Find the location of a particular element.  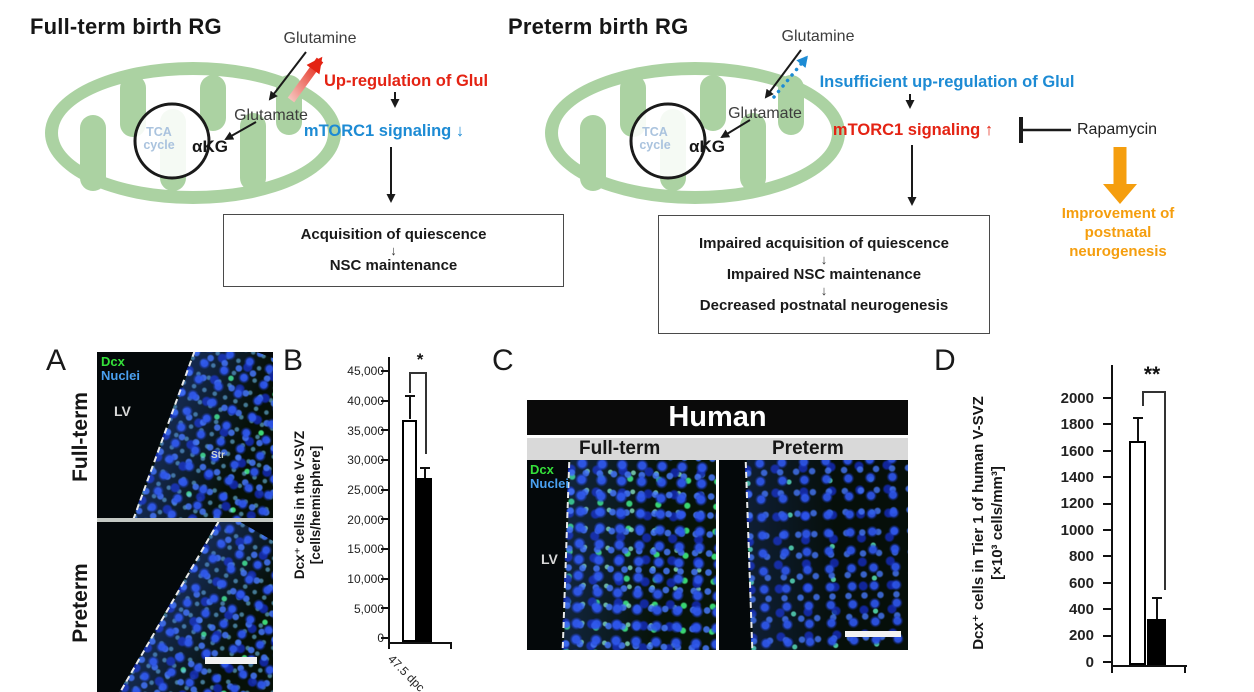

y-tick-label: 20,000 is located at coordinates (365, 519).